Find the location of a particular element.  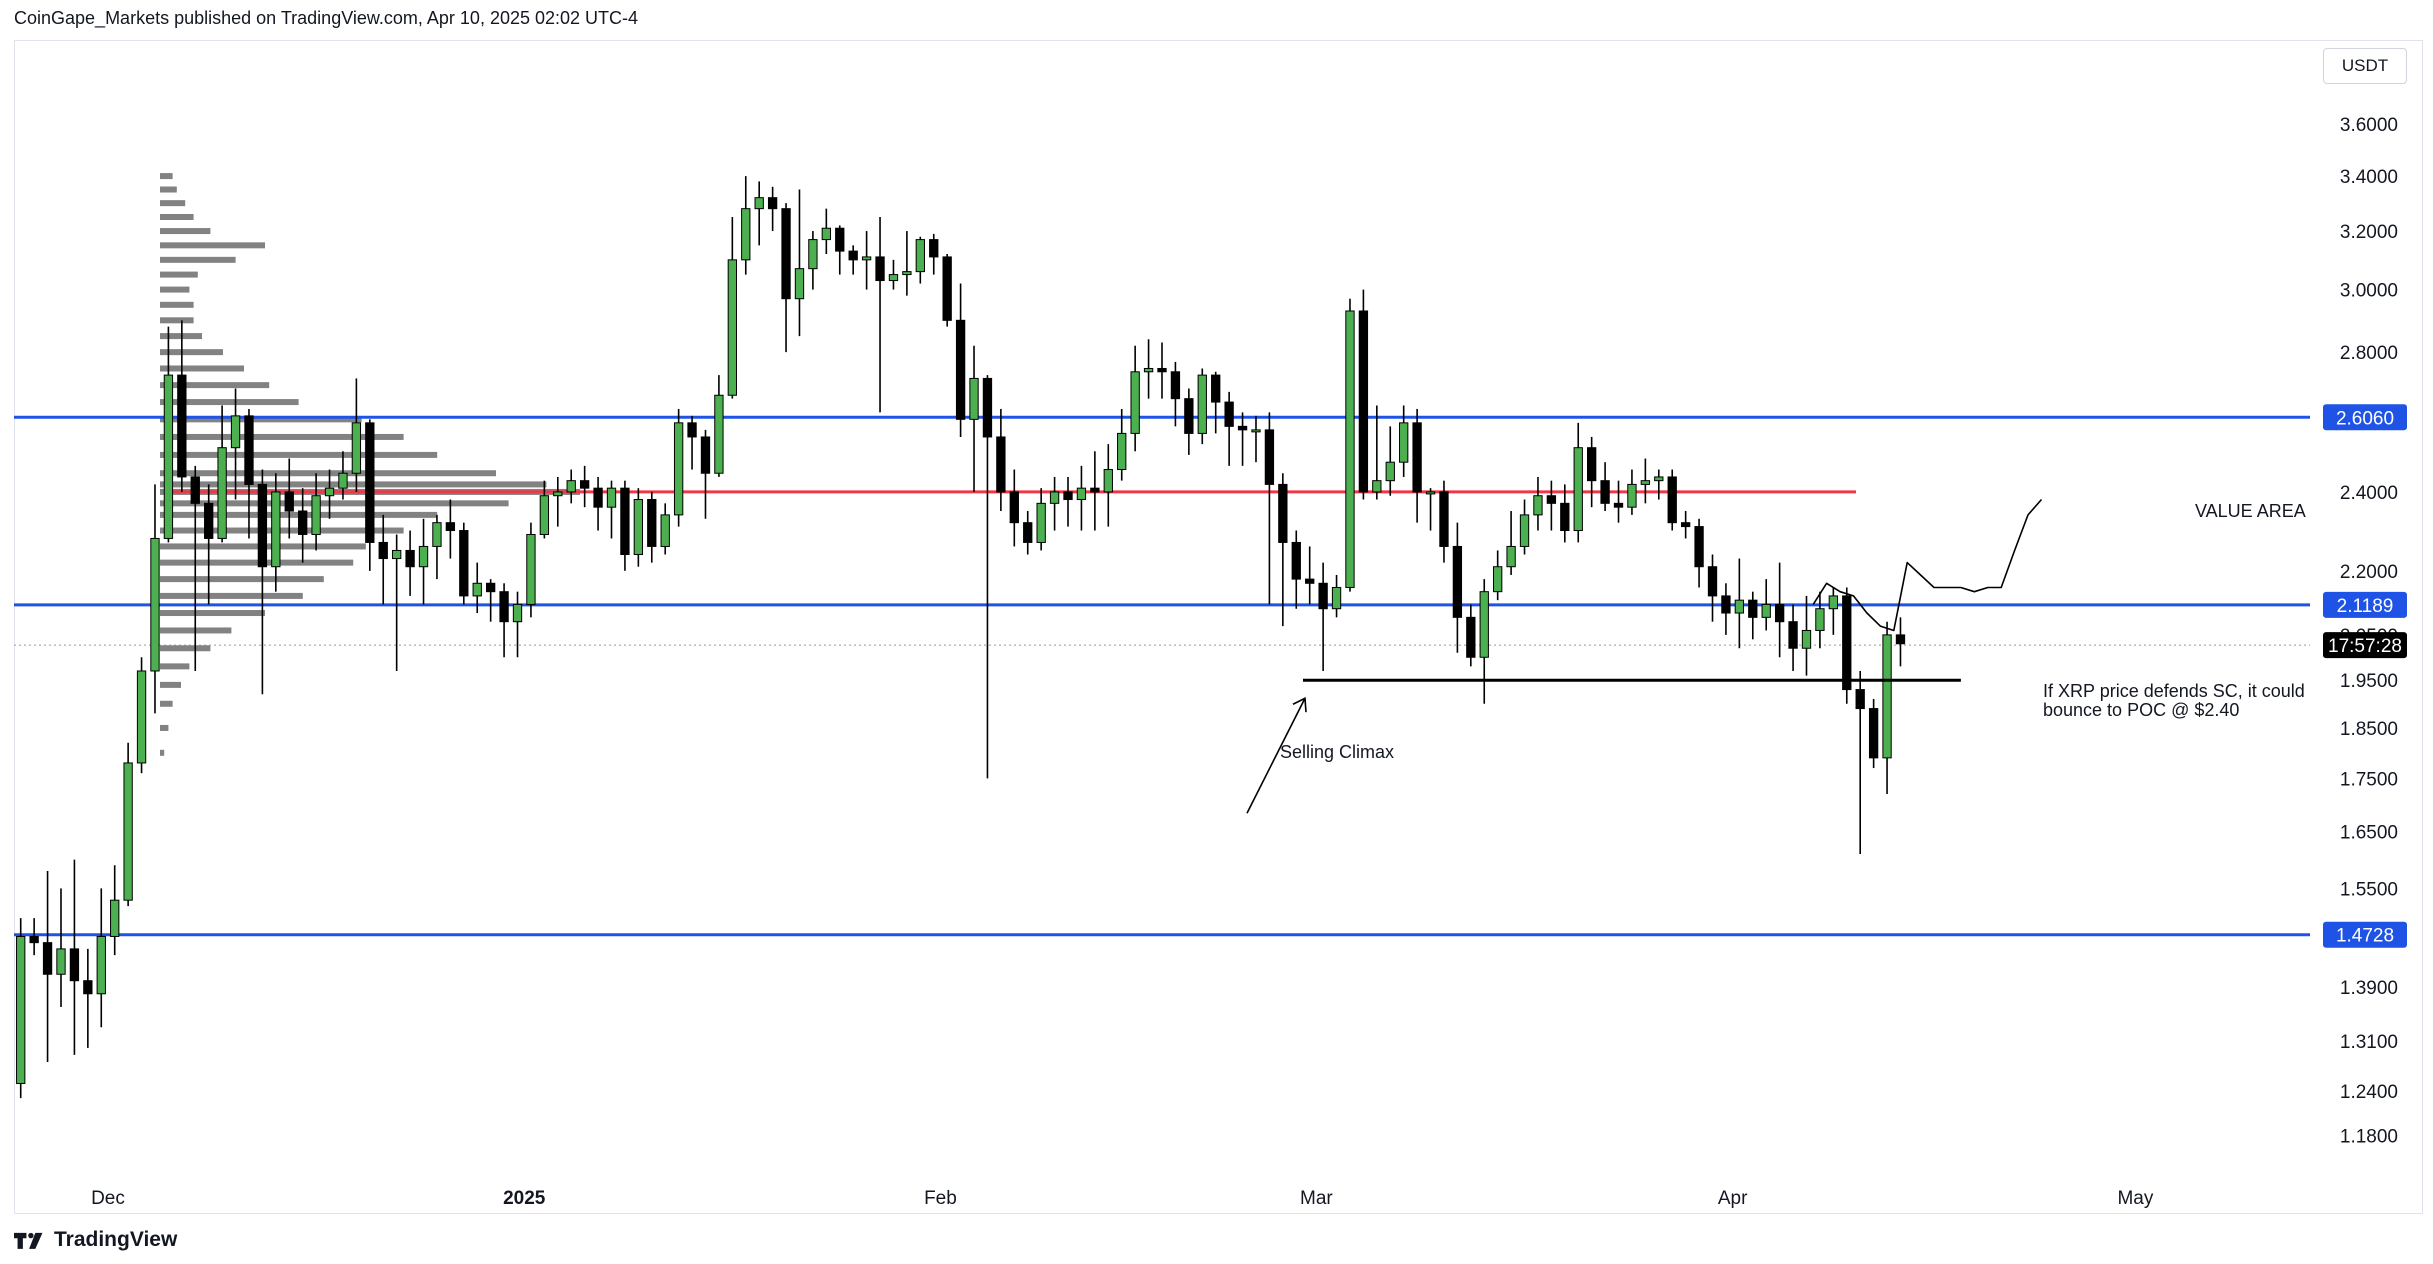

price-tick-label: 3.6000 is located at coordinates (2369, 125).